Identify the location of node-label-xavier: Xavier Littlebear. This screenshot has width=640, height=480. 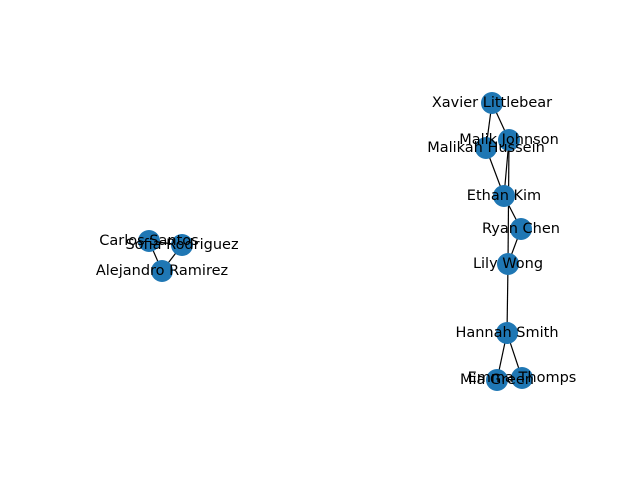
(492, 103).